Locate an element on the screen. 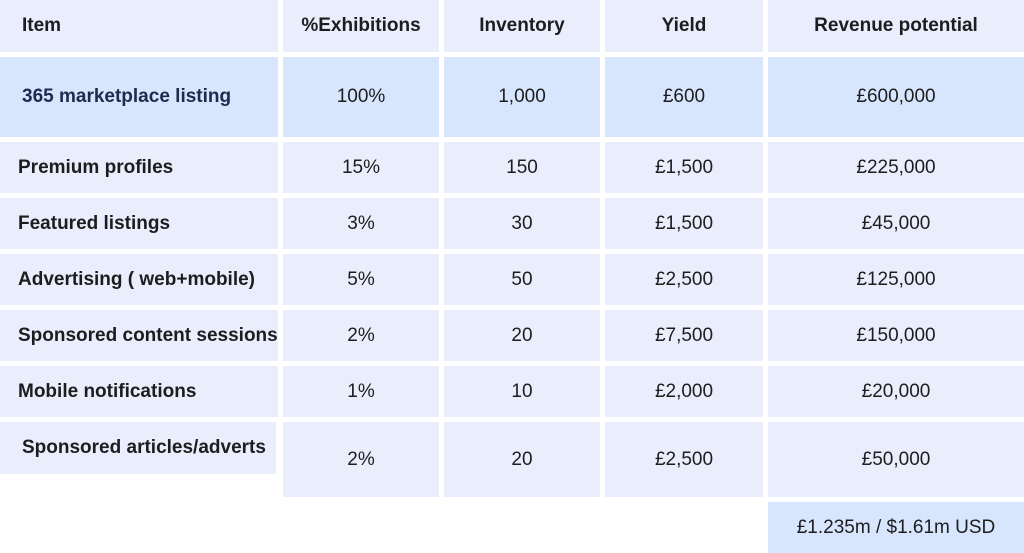  row-inventory: 150 is located at coordinates (522, 167).